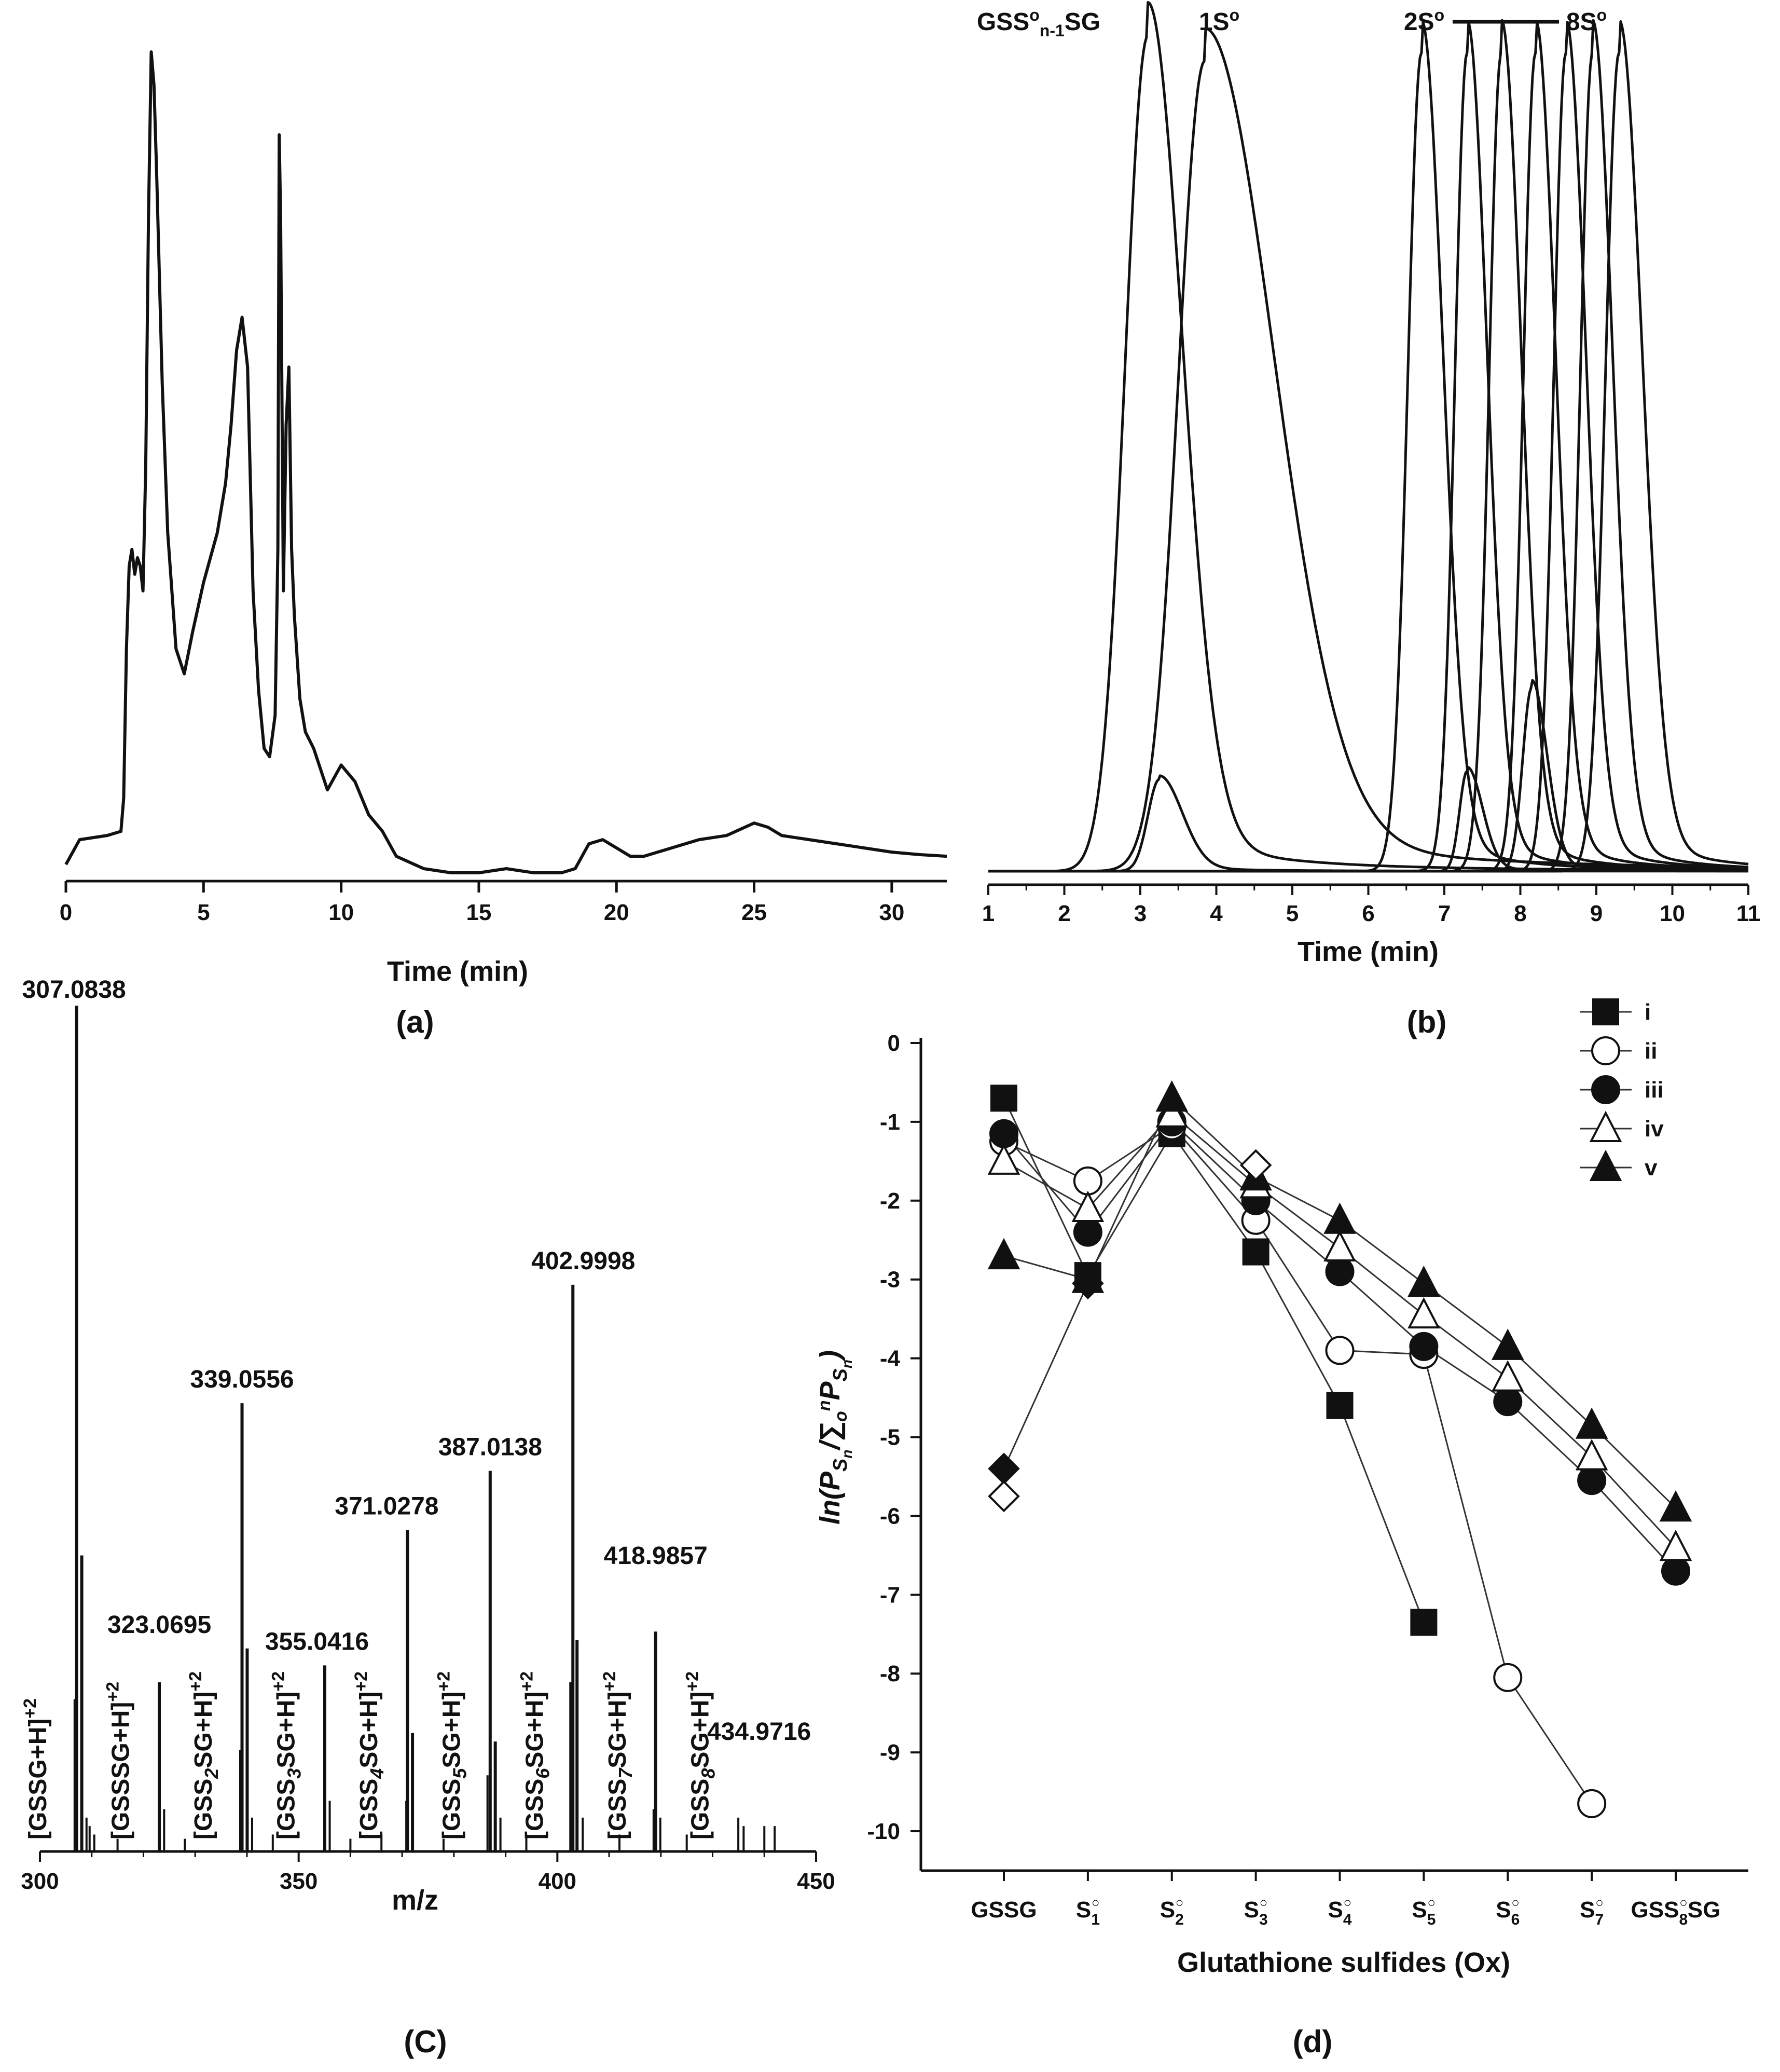  Describe the element at coordinates (1046, 1376) in the screenshot. I see `panel-d-diamond-line` at that location.